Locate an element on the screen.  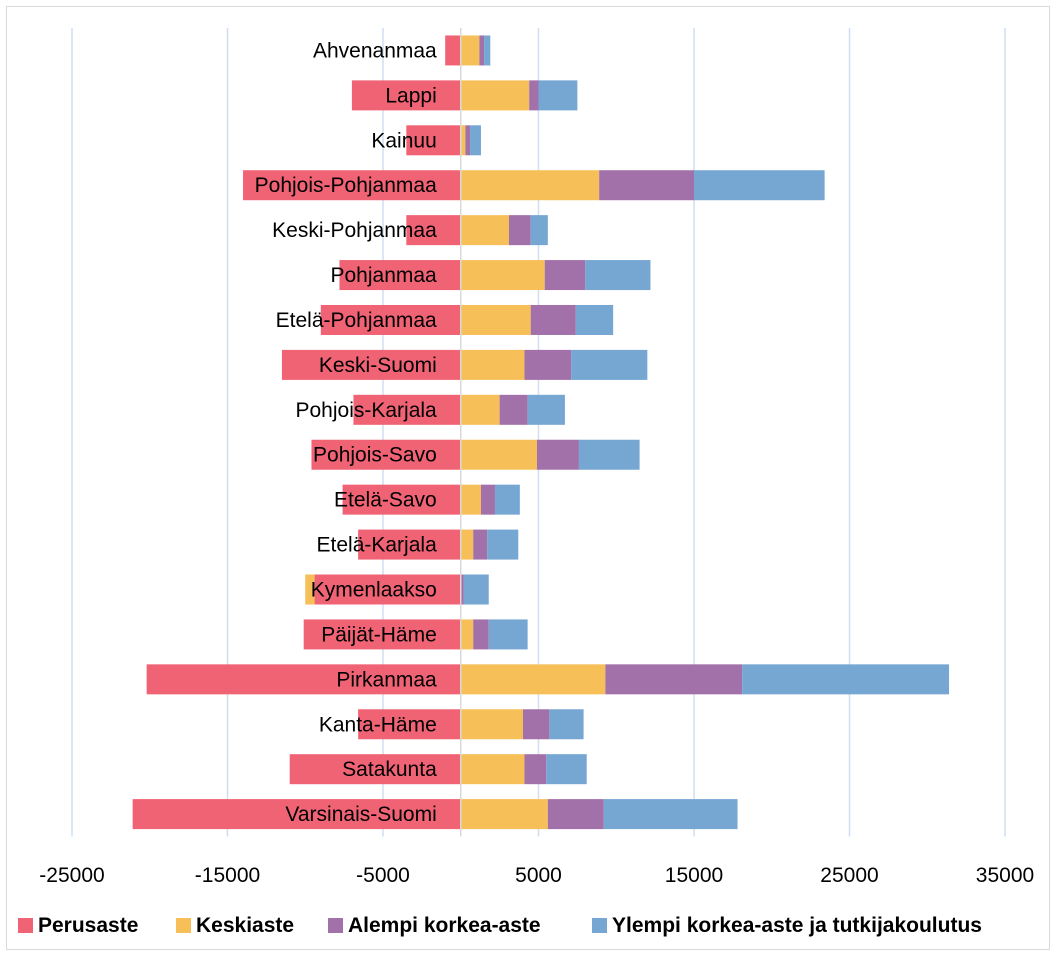
category-label-8: Pohjois-Karjala is located at coordinates (367, 410).